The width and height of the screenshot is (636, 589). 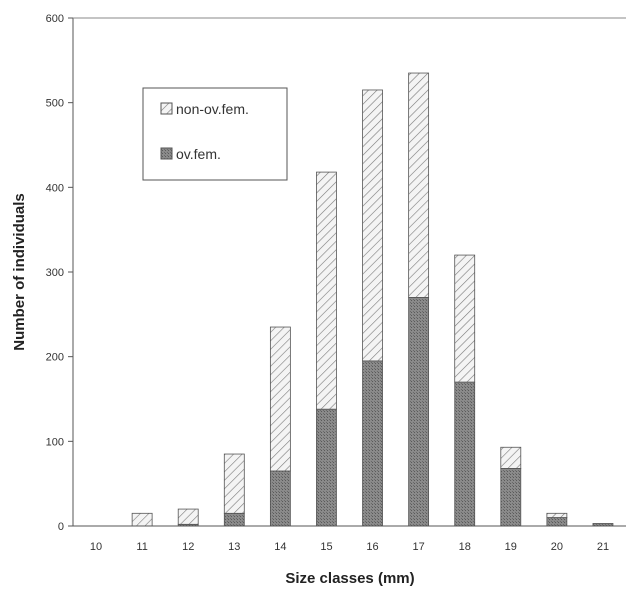 What do you see at coordinates (96, 547) in the screenshot?
I see `x-tick-label: 10` at bounding box center [96, 547].